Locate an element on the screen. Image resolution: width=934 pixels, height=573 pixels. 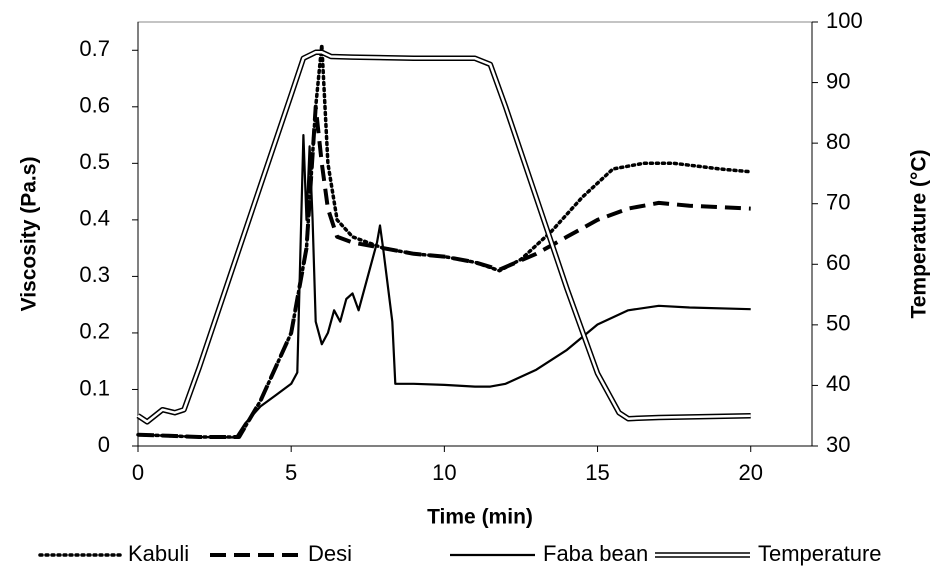
y2-tick-label: 40 is located at coordinates (838, 383).